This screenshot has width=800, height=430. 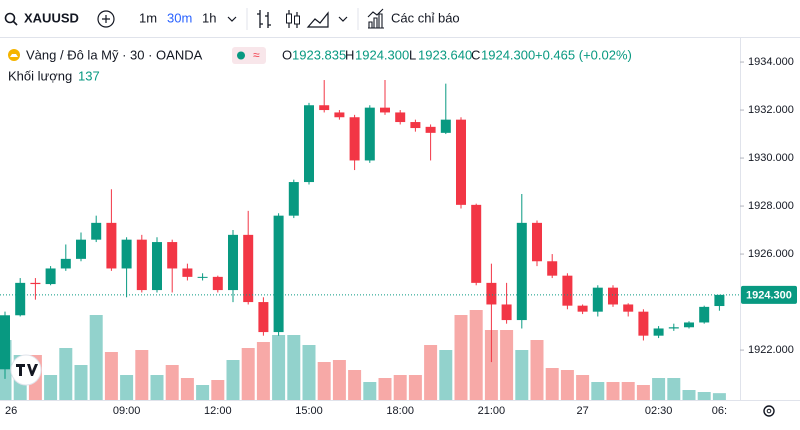 What do you see at coordinates (719, 411) in the screenshot?
I see `x-tick-label: 06:` at bounding box center [719, 411].